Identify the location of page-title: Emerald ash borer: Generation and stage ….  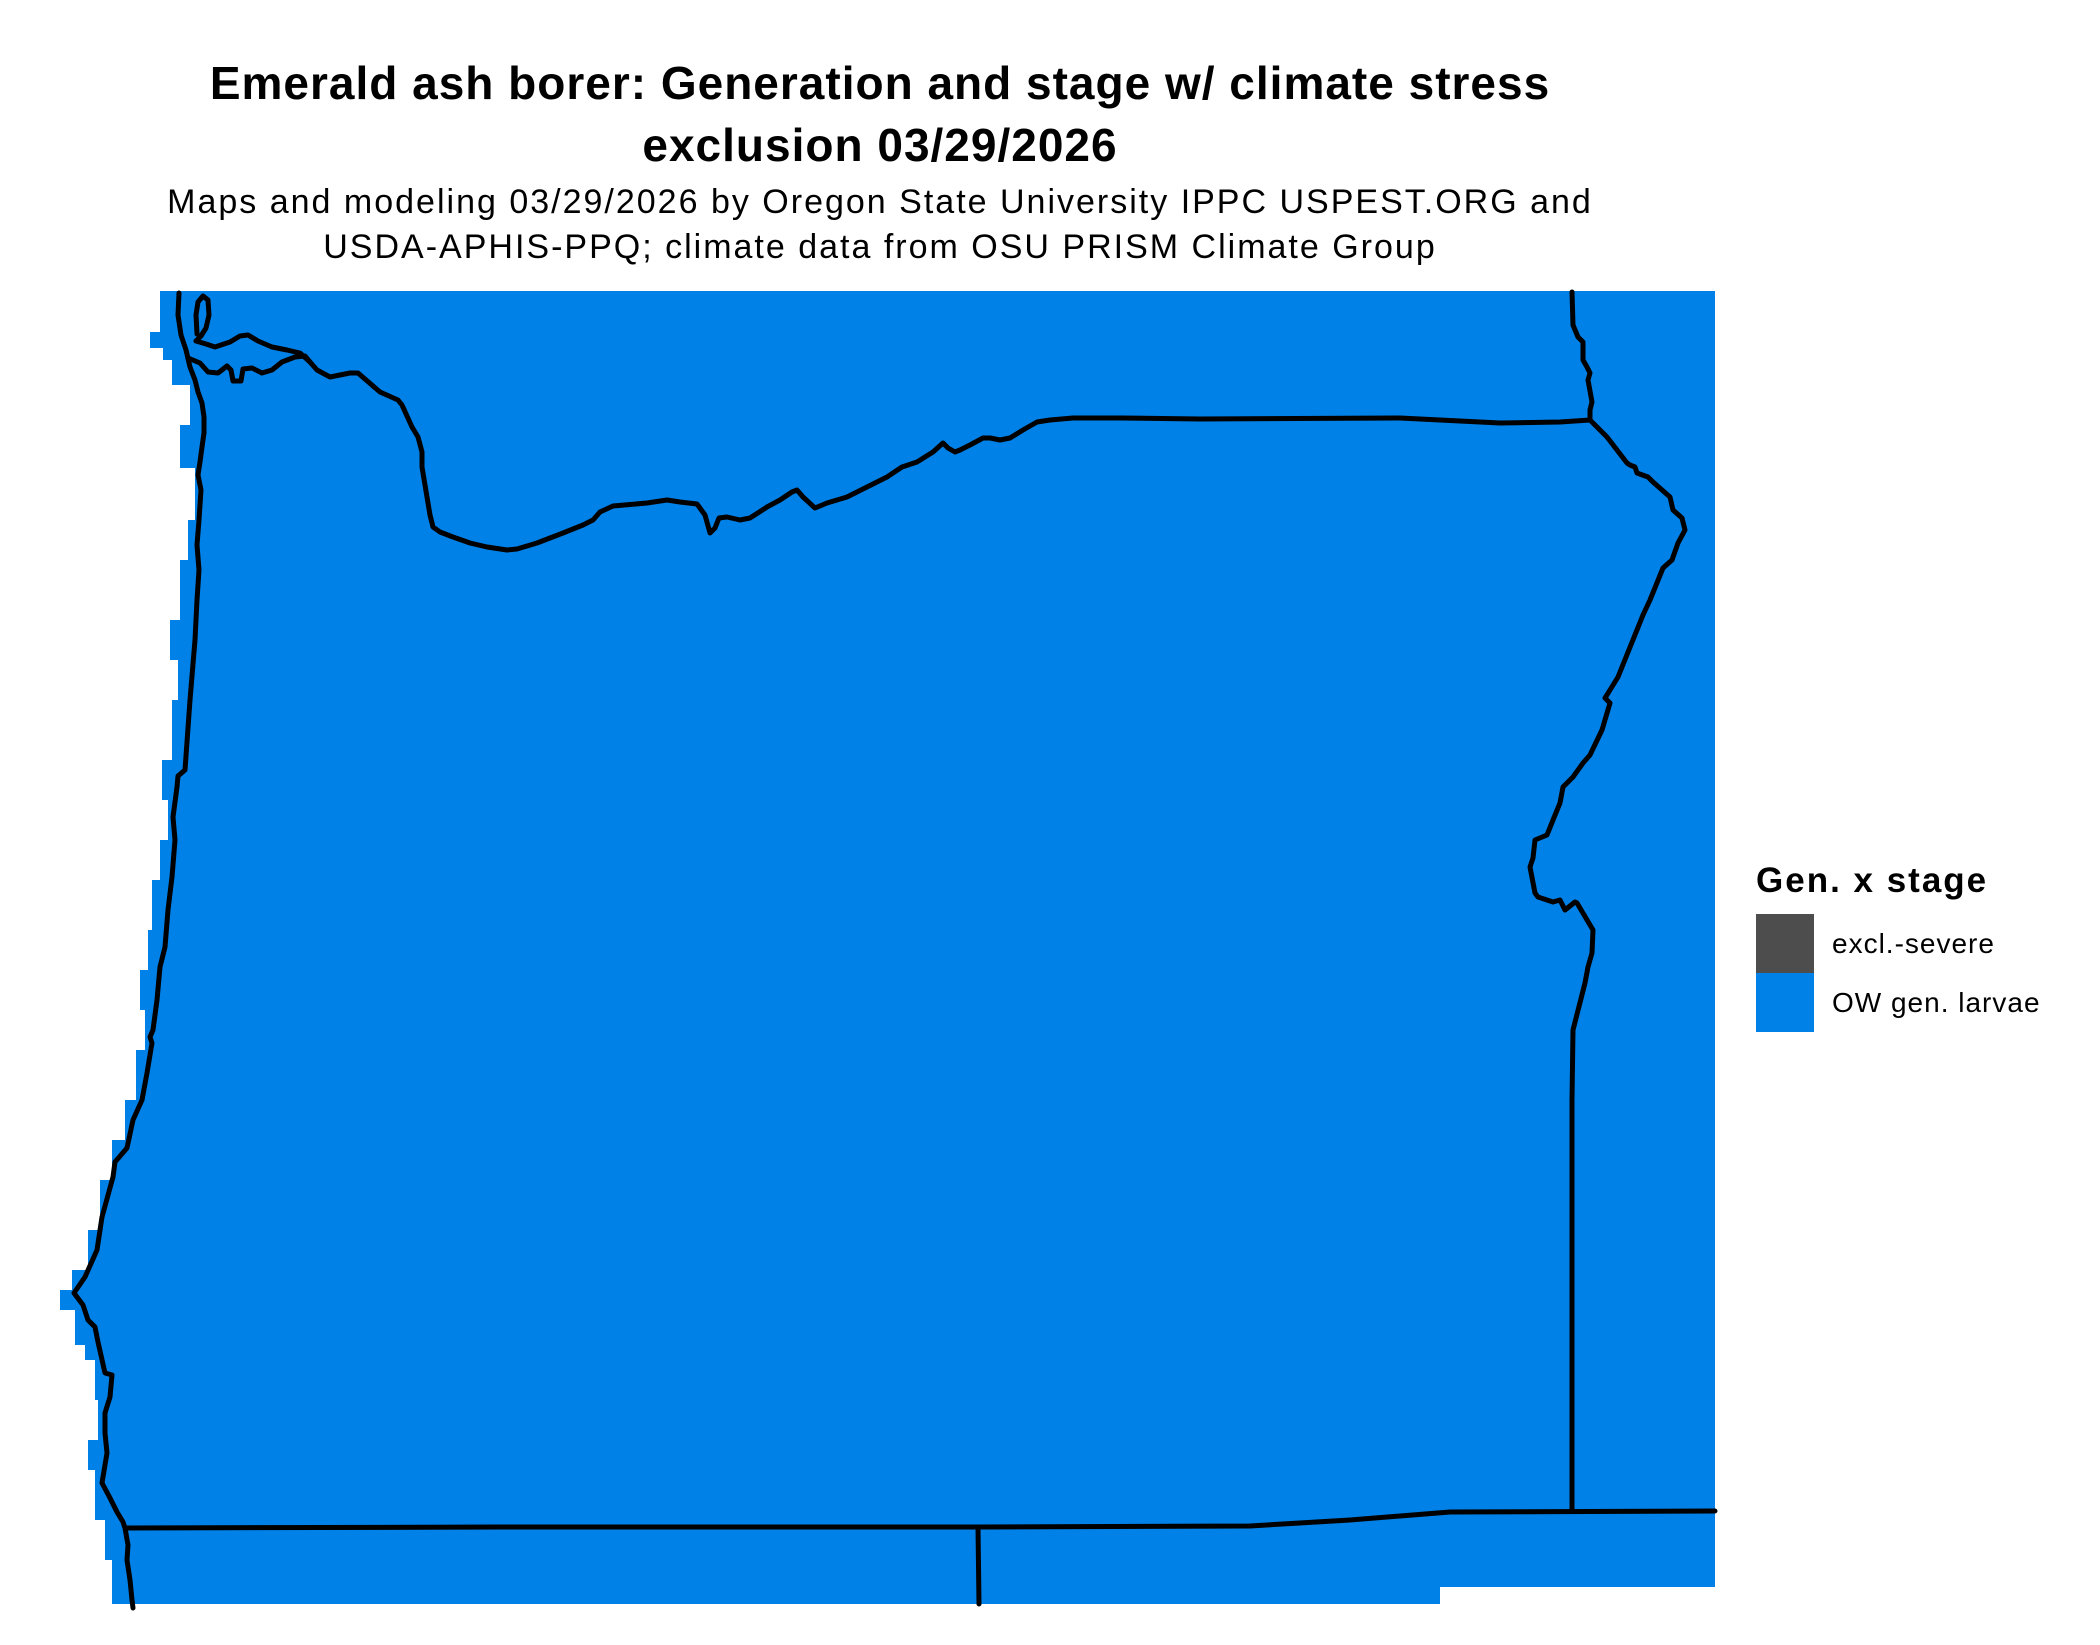
(880, 114).